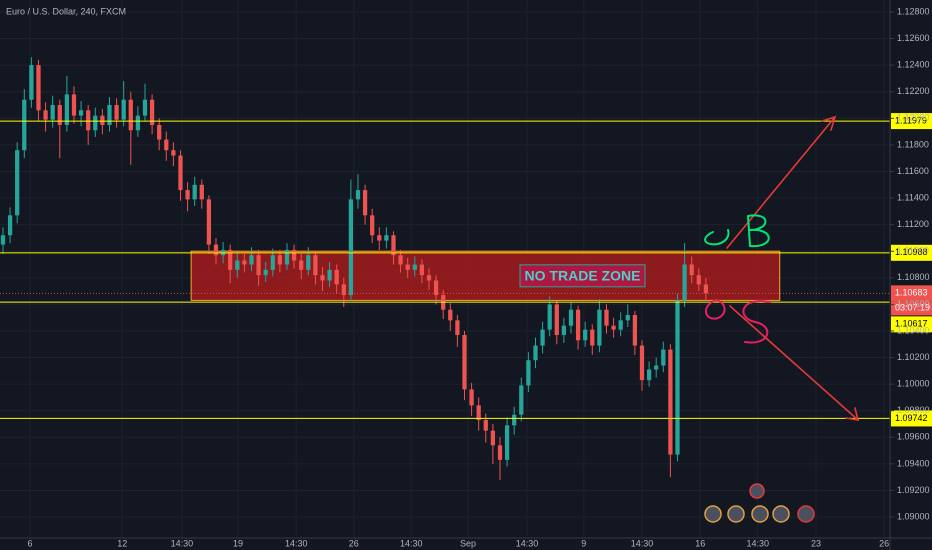 This screenshot has height=550, width=932. I want to click on last-price-label: 1.10683, so click(911, 293).